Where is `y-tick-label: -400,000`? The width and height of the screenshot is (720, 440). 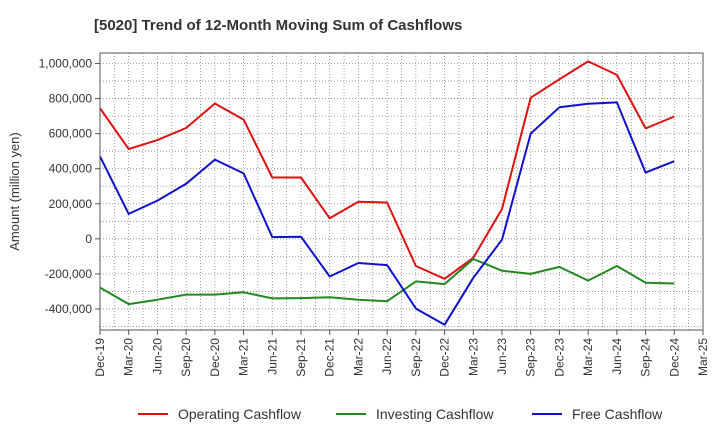
y-tick-label: -400,000 is located at coordinates (69, 309).